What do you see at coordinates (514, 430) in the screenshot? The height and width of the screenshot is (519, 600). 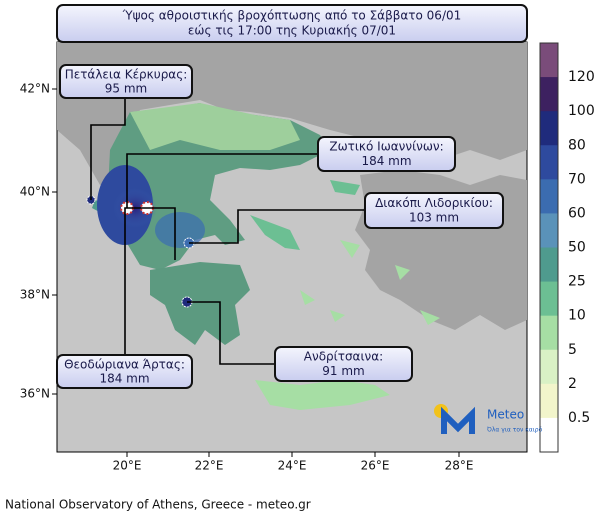 I see `logo-slogan: Όλα για τον καιρό` at bounding box center [514, 430].